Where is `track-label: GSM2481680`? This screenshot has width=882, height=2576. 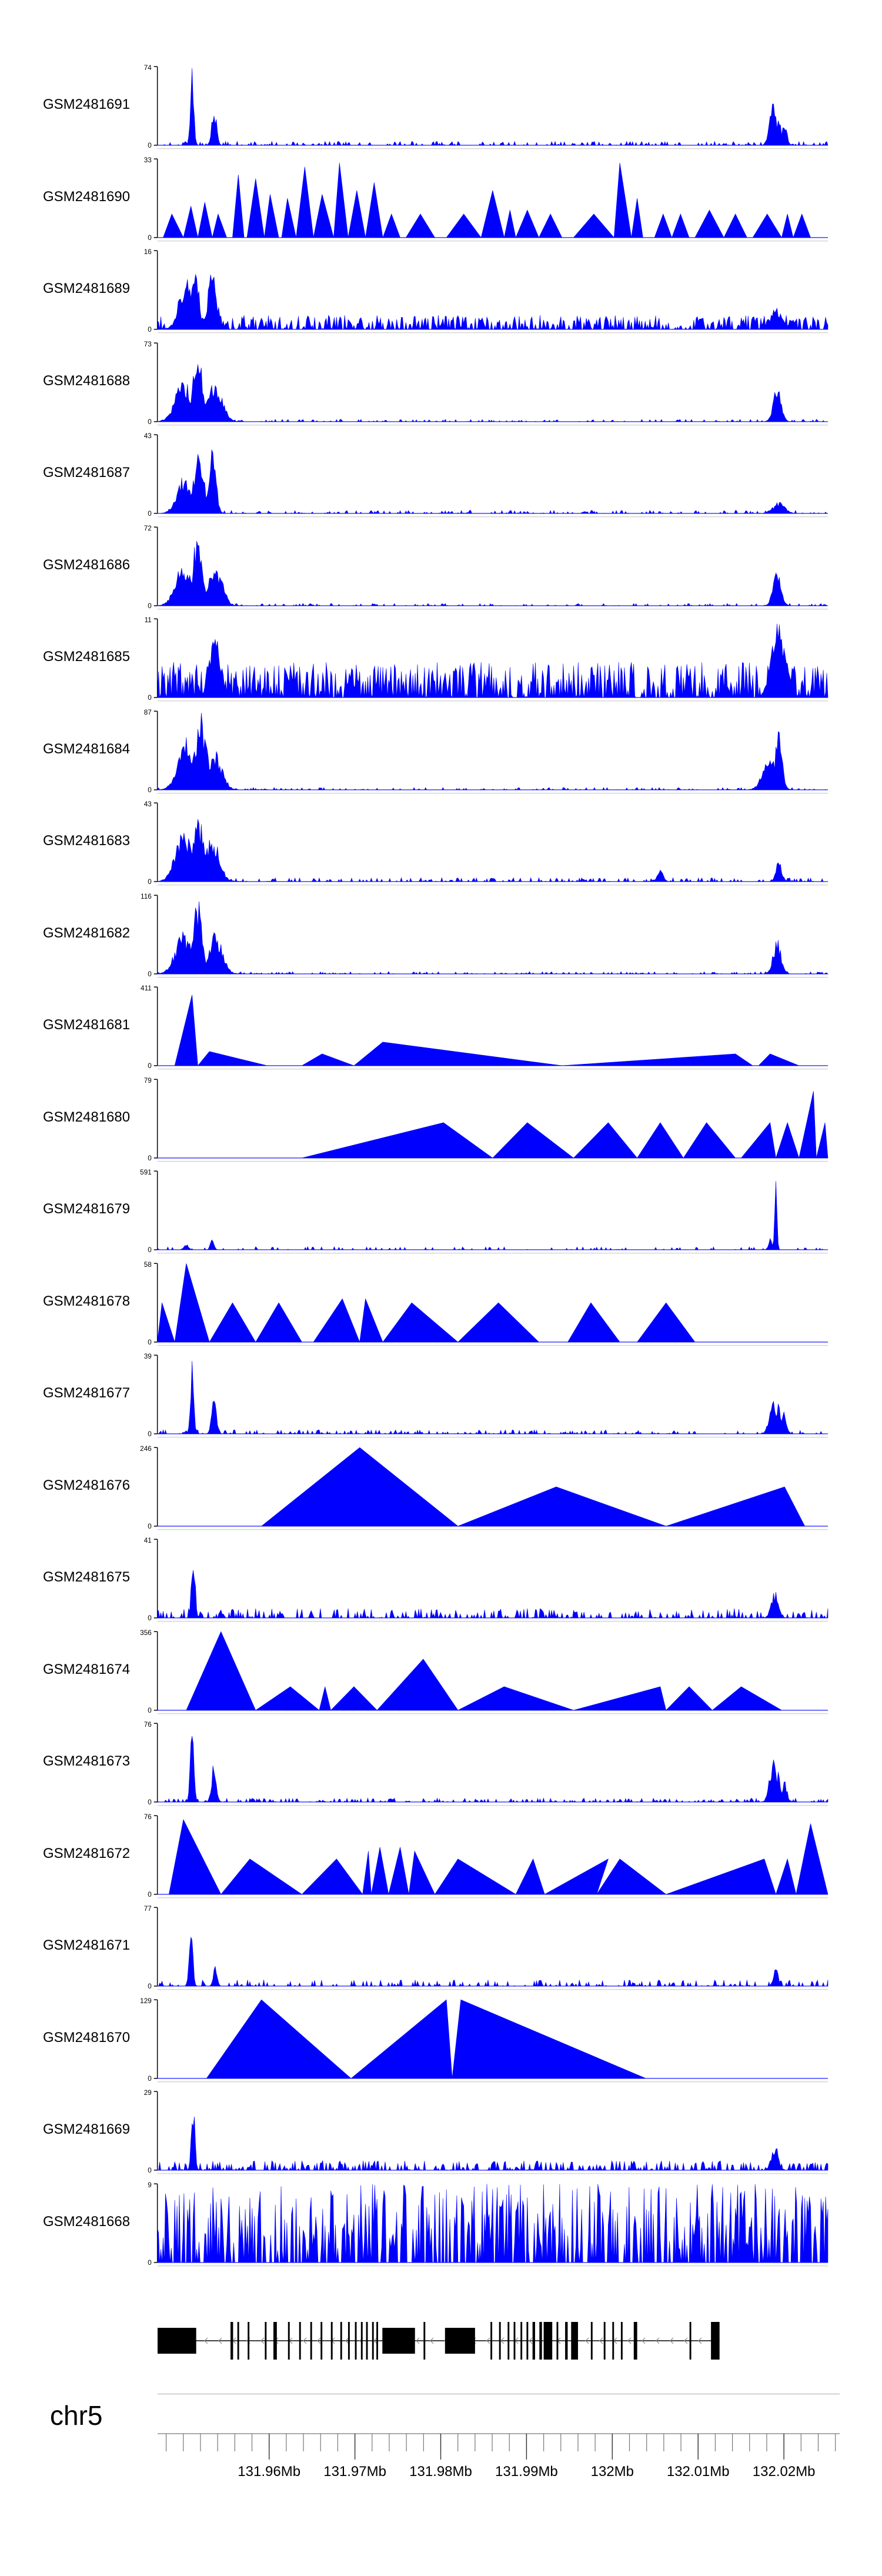 track-label: GSM2481680 is located at coordinates (87, 1117).